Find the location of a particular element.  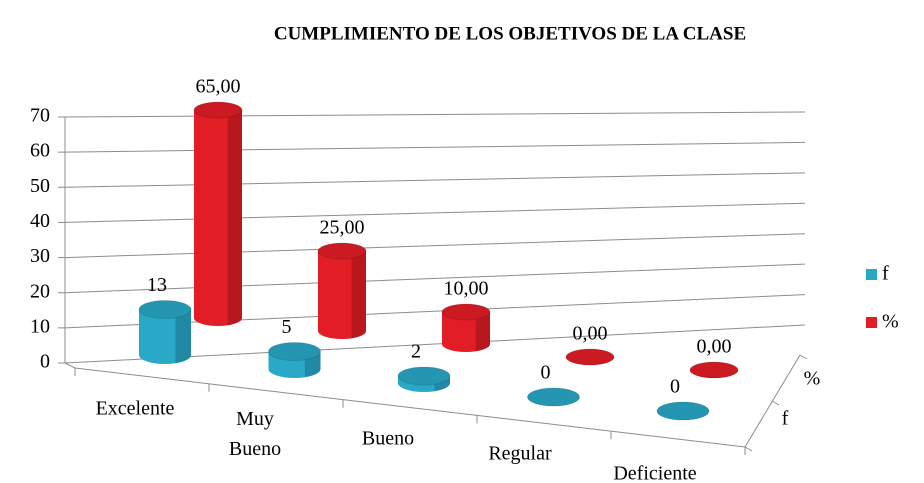

y-tick-label: 70 is located at coordinates (40, 116).